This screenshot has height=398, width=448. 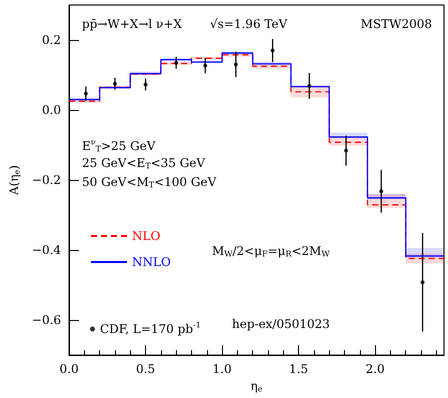 I want to click on x-tick-label: 0.5, so click(x=146, y=369).